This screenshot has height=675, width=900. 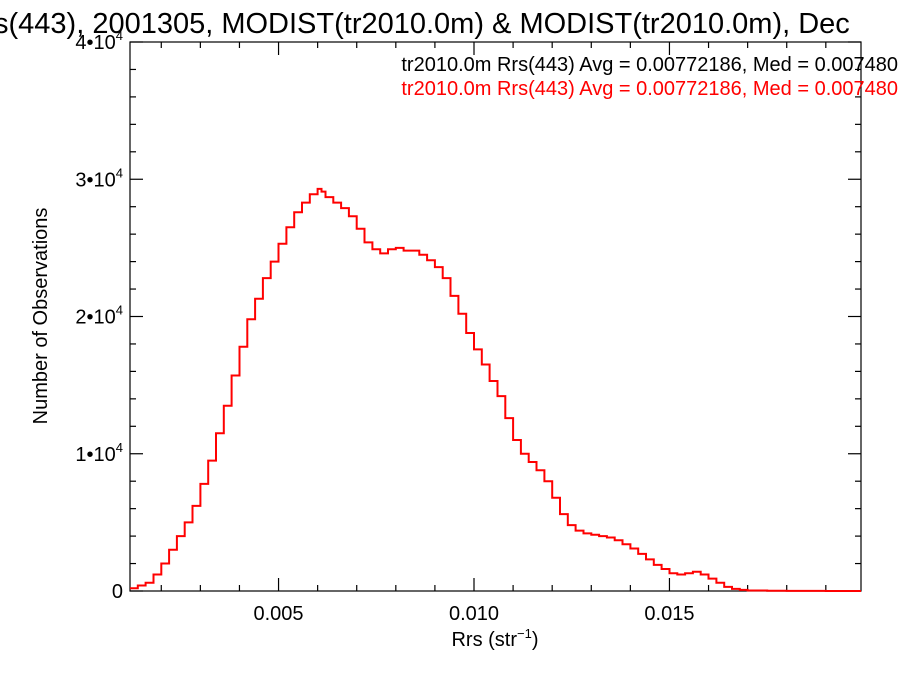 I want to click on x-axis-label-end: ), so click(x=535, y=640).